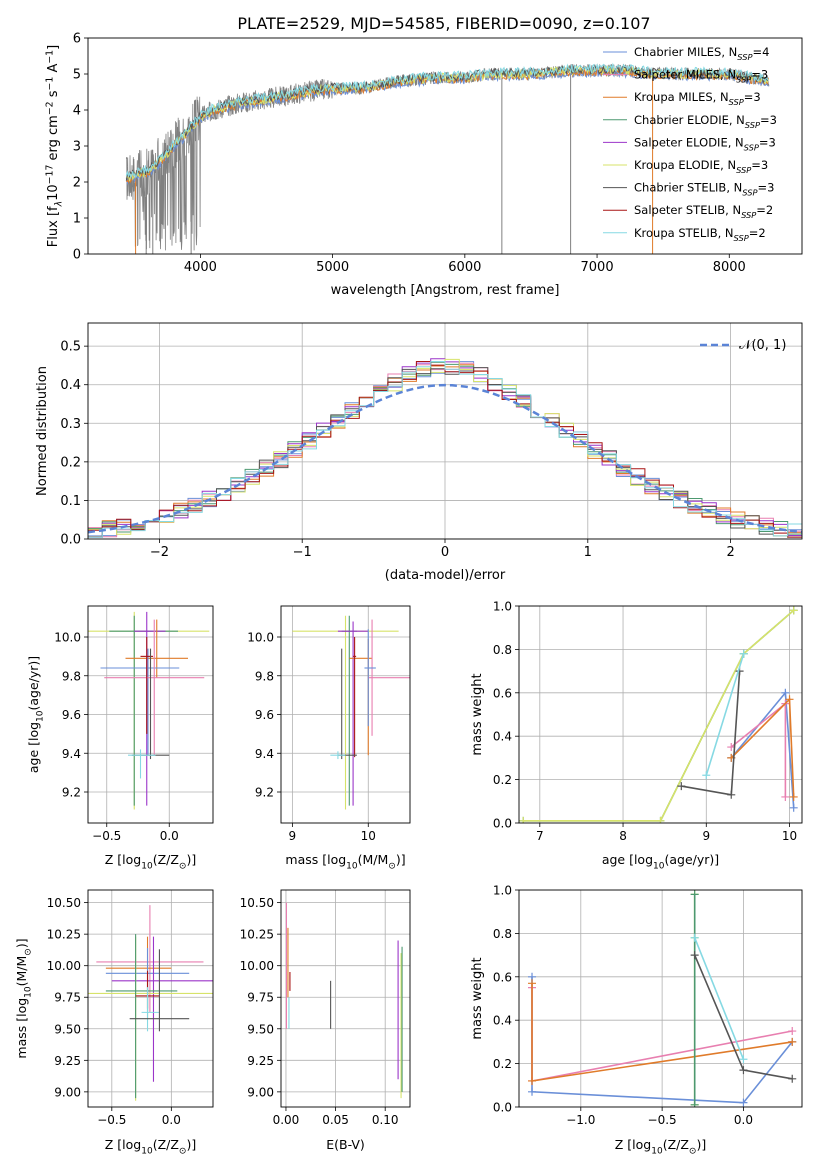 Image resolution: width=819 pixels, height=1170 pixels. I want to click on label-part: mass [log, so click(21, 1028).